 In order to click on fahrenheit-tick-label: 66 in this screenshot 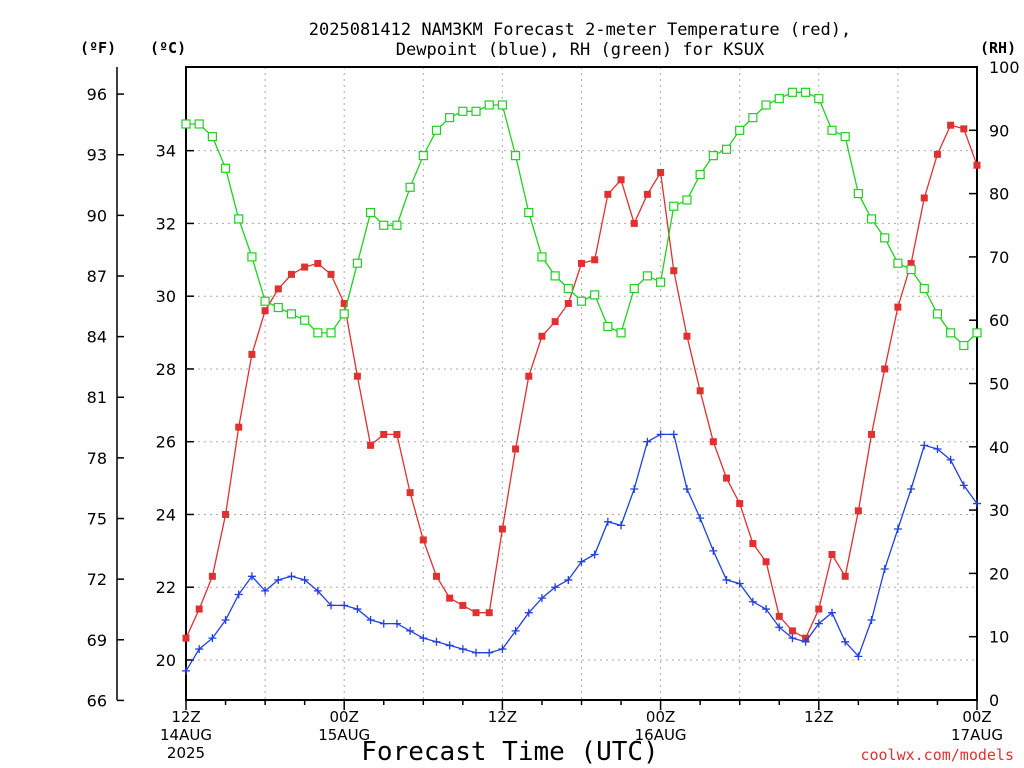, I will do `click(97, 700)`.